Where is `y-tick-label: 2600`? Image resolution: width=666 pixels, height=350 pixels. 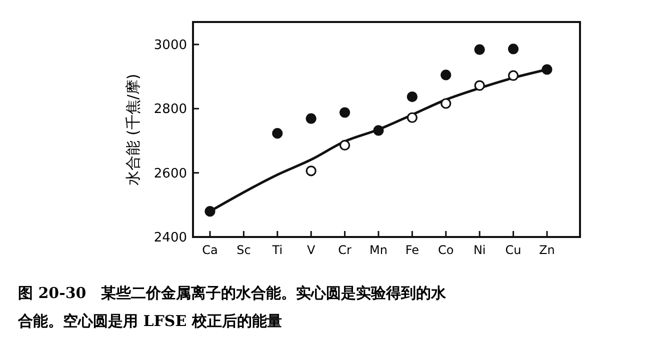
y-tick-label: 2600 is located at coordinates (170, 174).